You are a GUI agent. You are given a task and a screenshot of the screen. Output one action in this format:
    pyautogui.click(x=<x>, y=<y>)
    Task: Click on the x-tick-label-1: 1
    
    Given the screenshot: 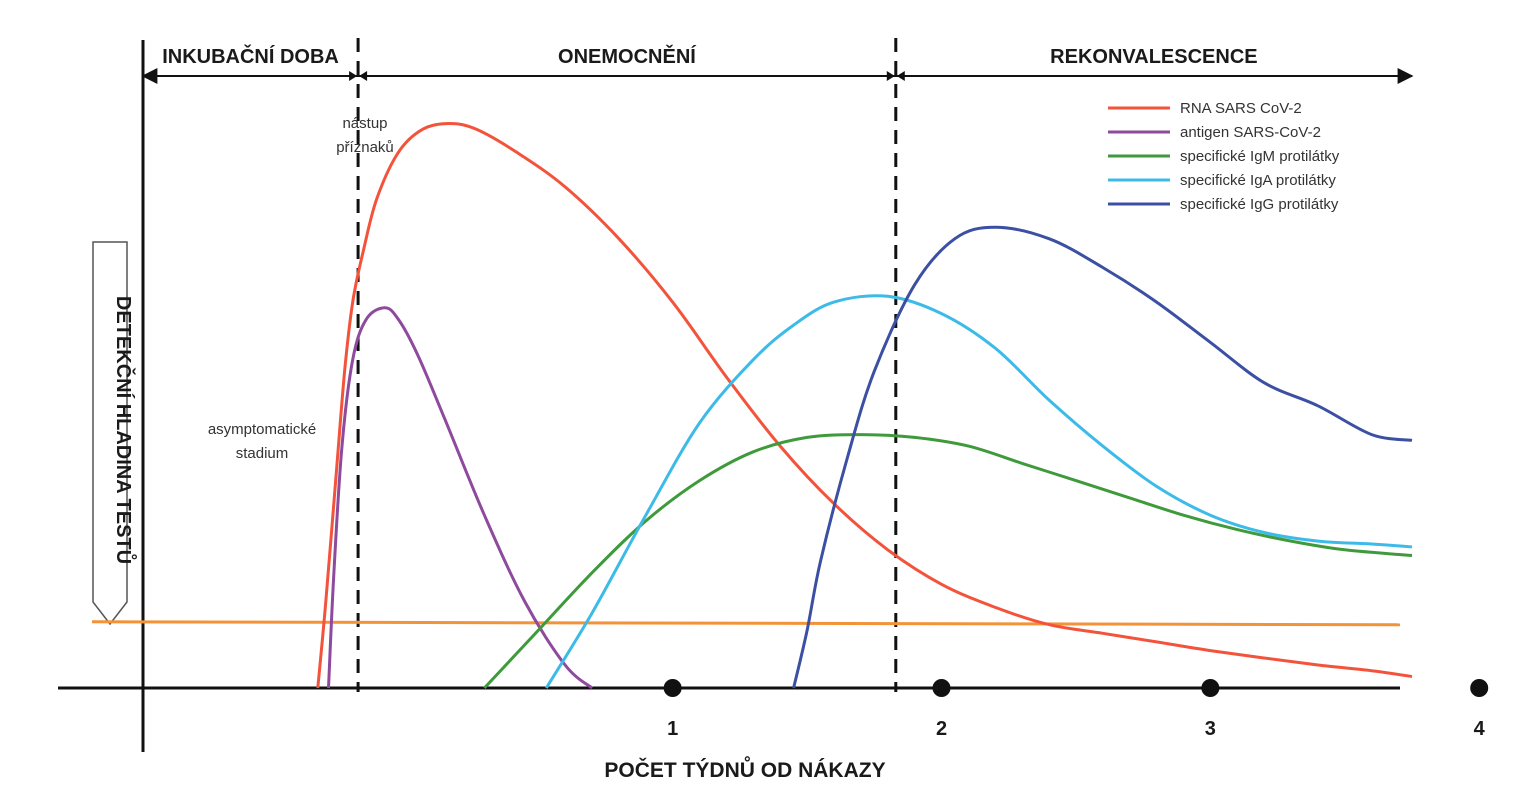 What is the action you would take?
    pyautogui.click(x=672, y=729)
    